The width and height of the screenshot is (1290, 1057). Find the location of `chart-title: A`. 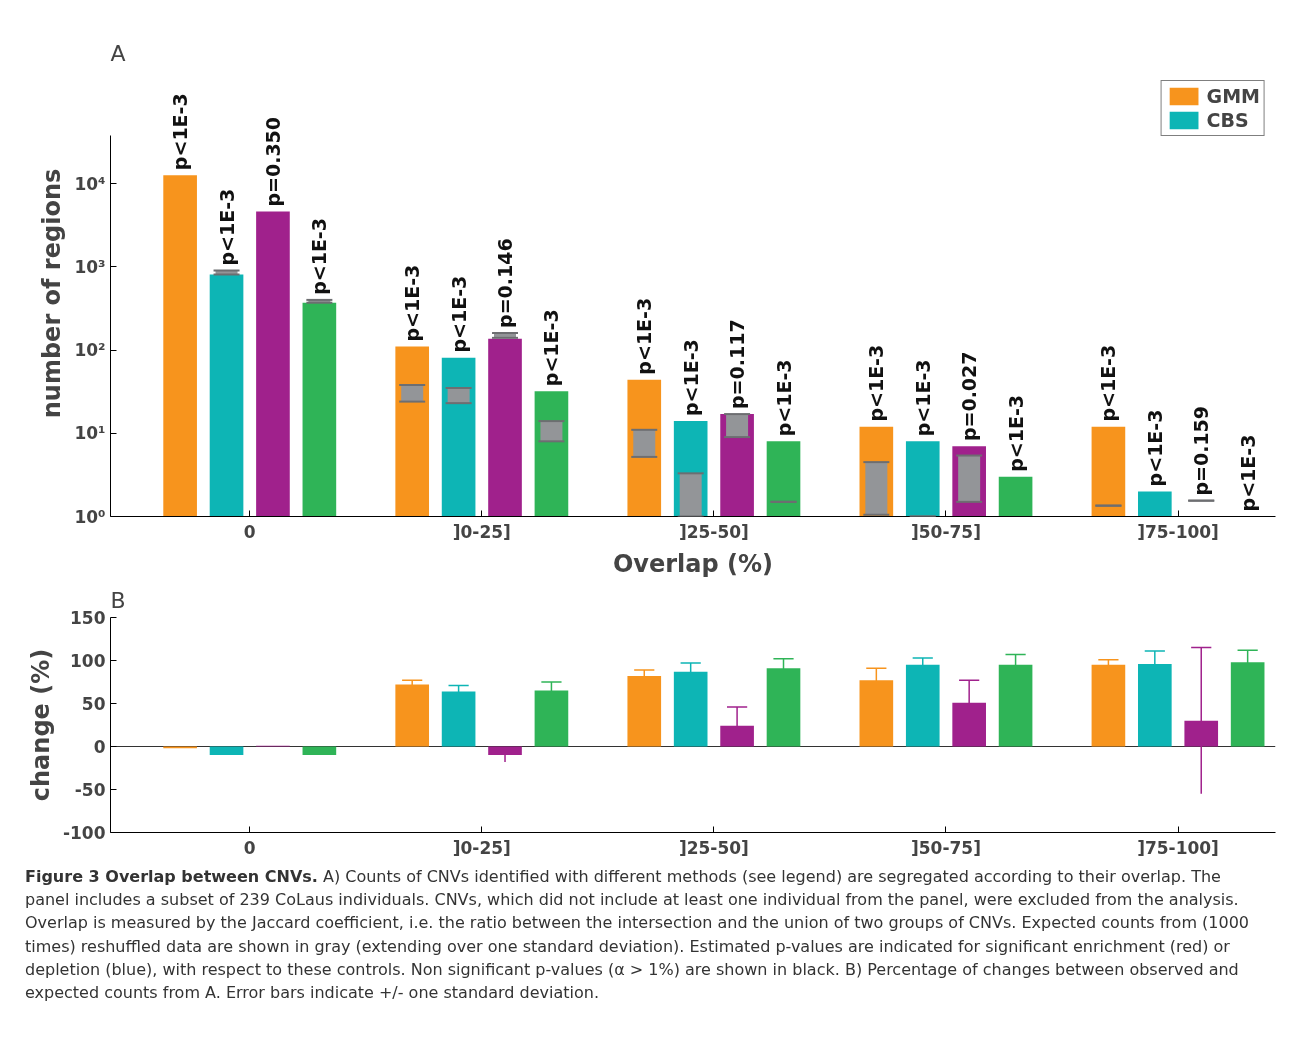

chart-title: A is located at coordinates (118, 53).